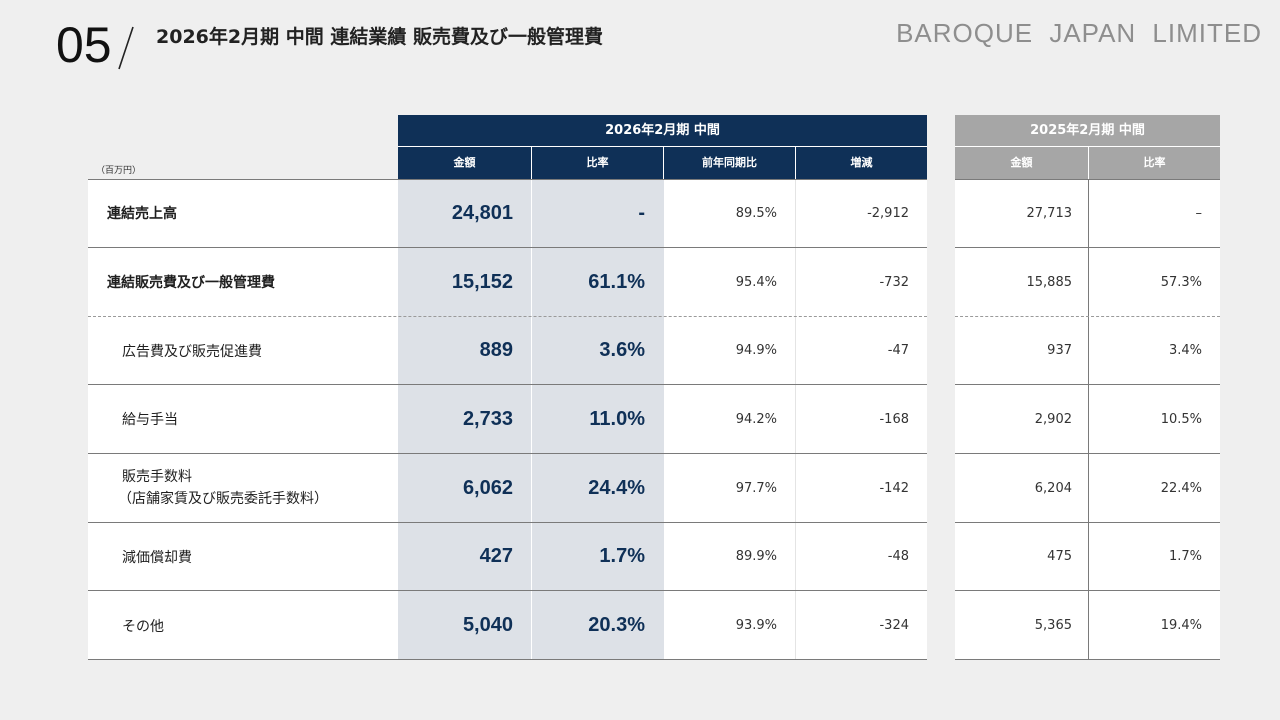  I want to click on ratio-value: 24.4%, so click(616, 487).